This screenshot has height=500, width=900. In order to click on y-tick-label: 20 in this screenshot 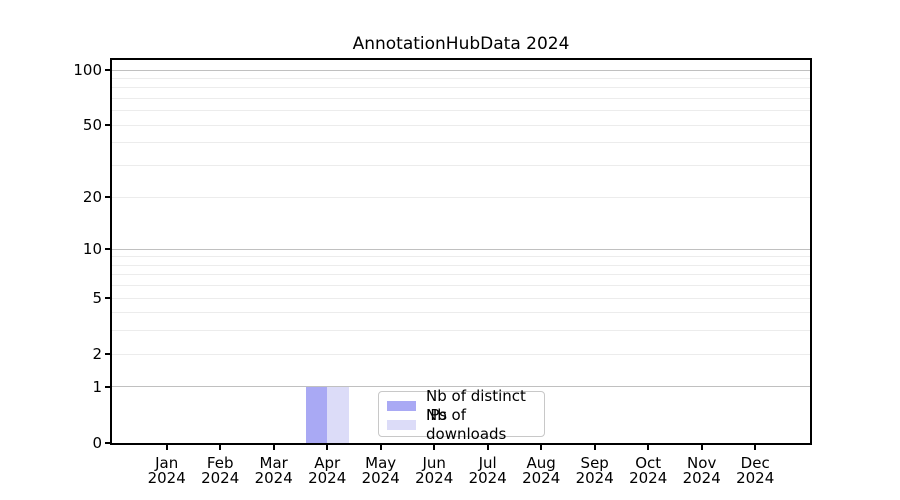, I will do `click(92, 197)`.